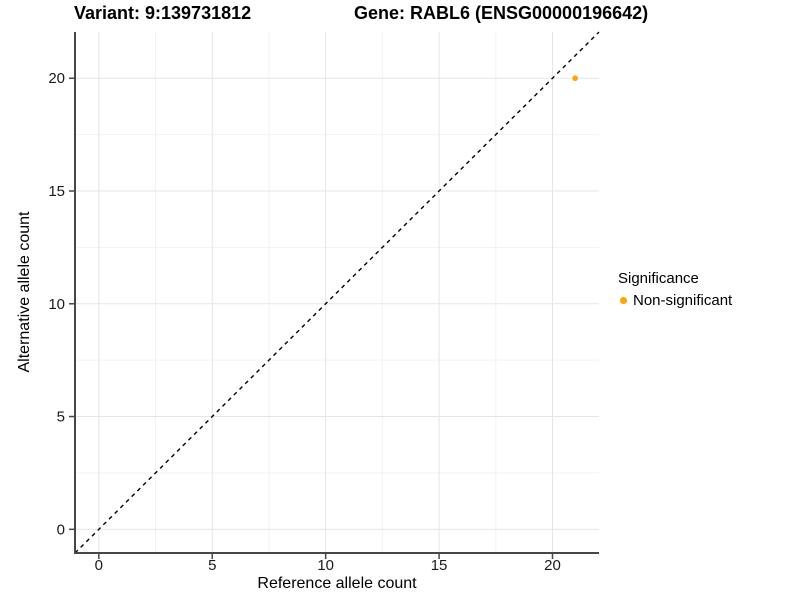  What do you see at coordinates (56, 78) in the screenshot?
I see `y-tick-label: 20` at bounding box center [56, 78].